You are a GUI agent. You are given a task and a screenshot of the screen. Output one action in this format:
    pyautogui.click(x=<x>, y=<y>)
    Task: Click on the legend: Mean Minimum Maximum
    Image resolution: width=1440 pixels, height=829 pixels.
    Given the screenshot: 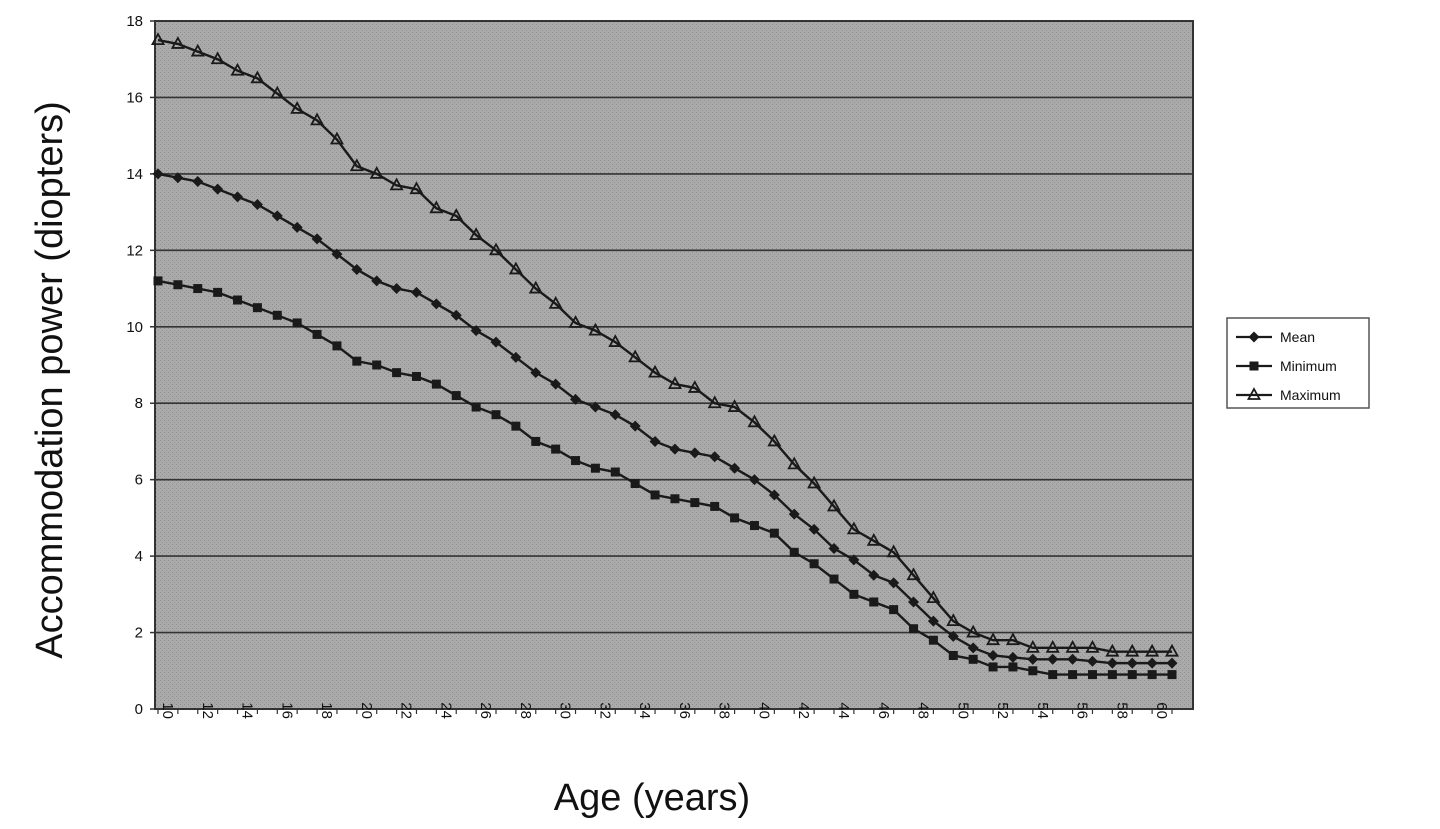 What is the action you would take?
    pyautogui.click(x=1298, y=363)
    